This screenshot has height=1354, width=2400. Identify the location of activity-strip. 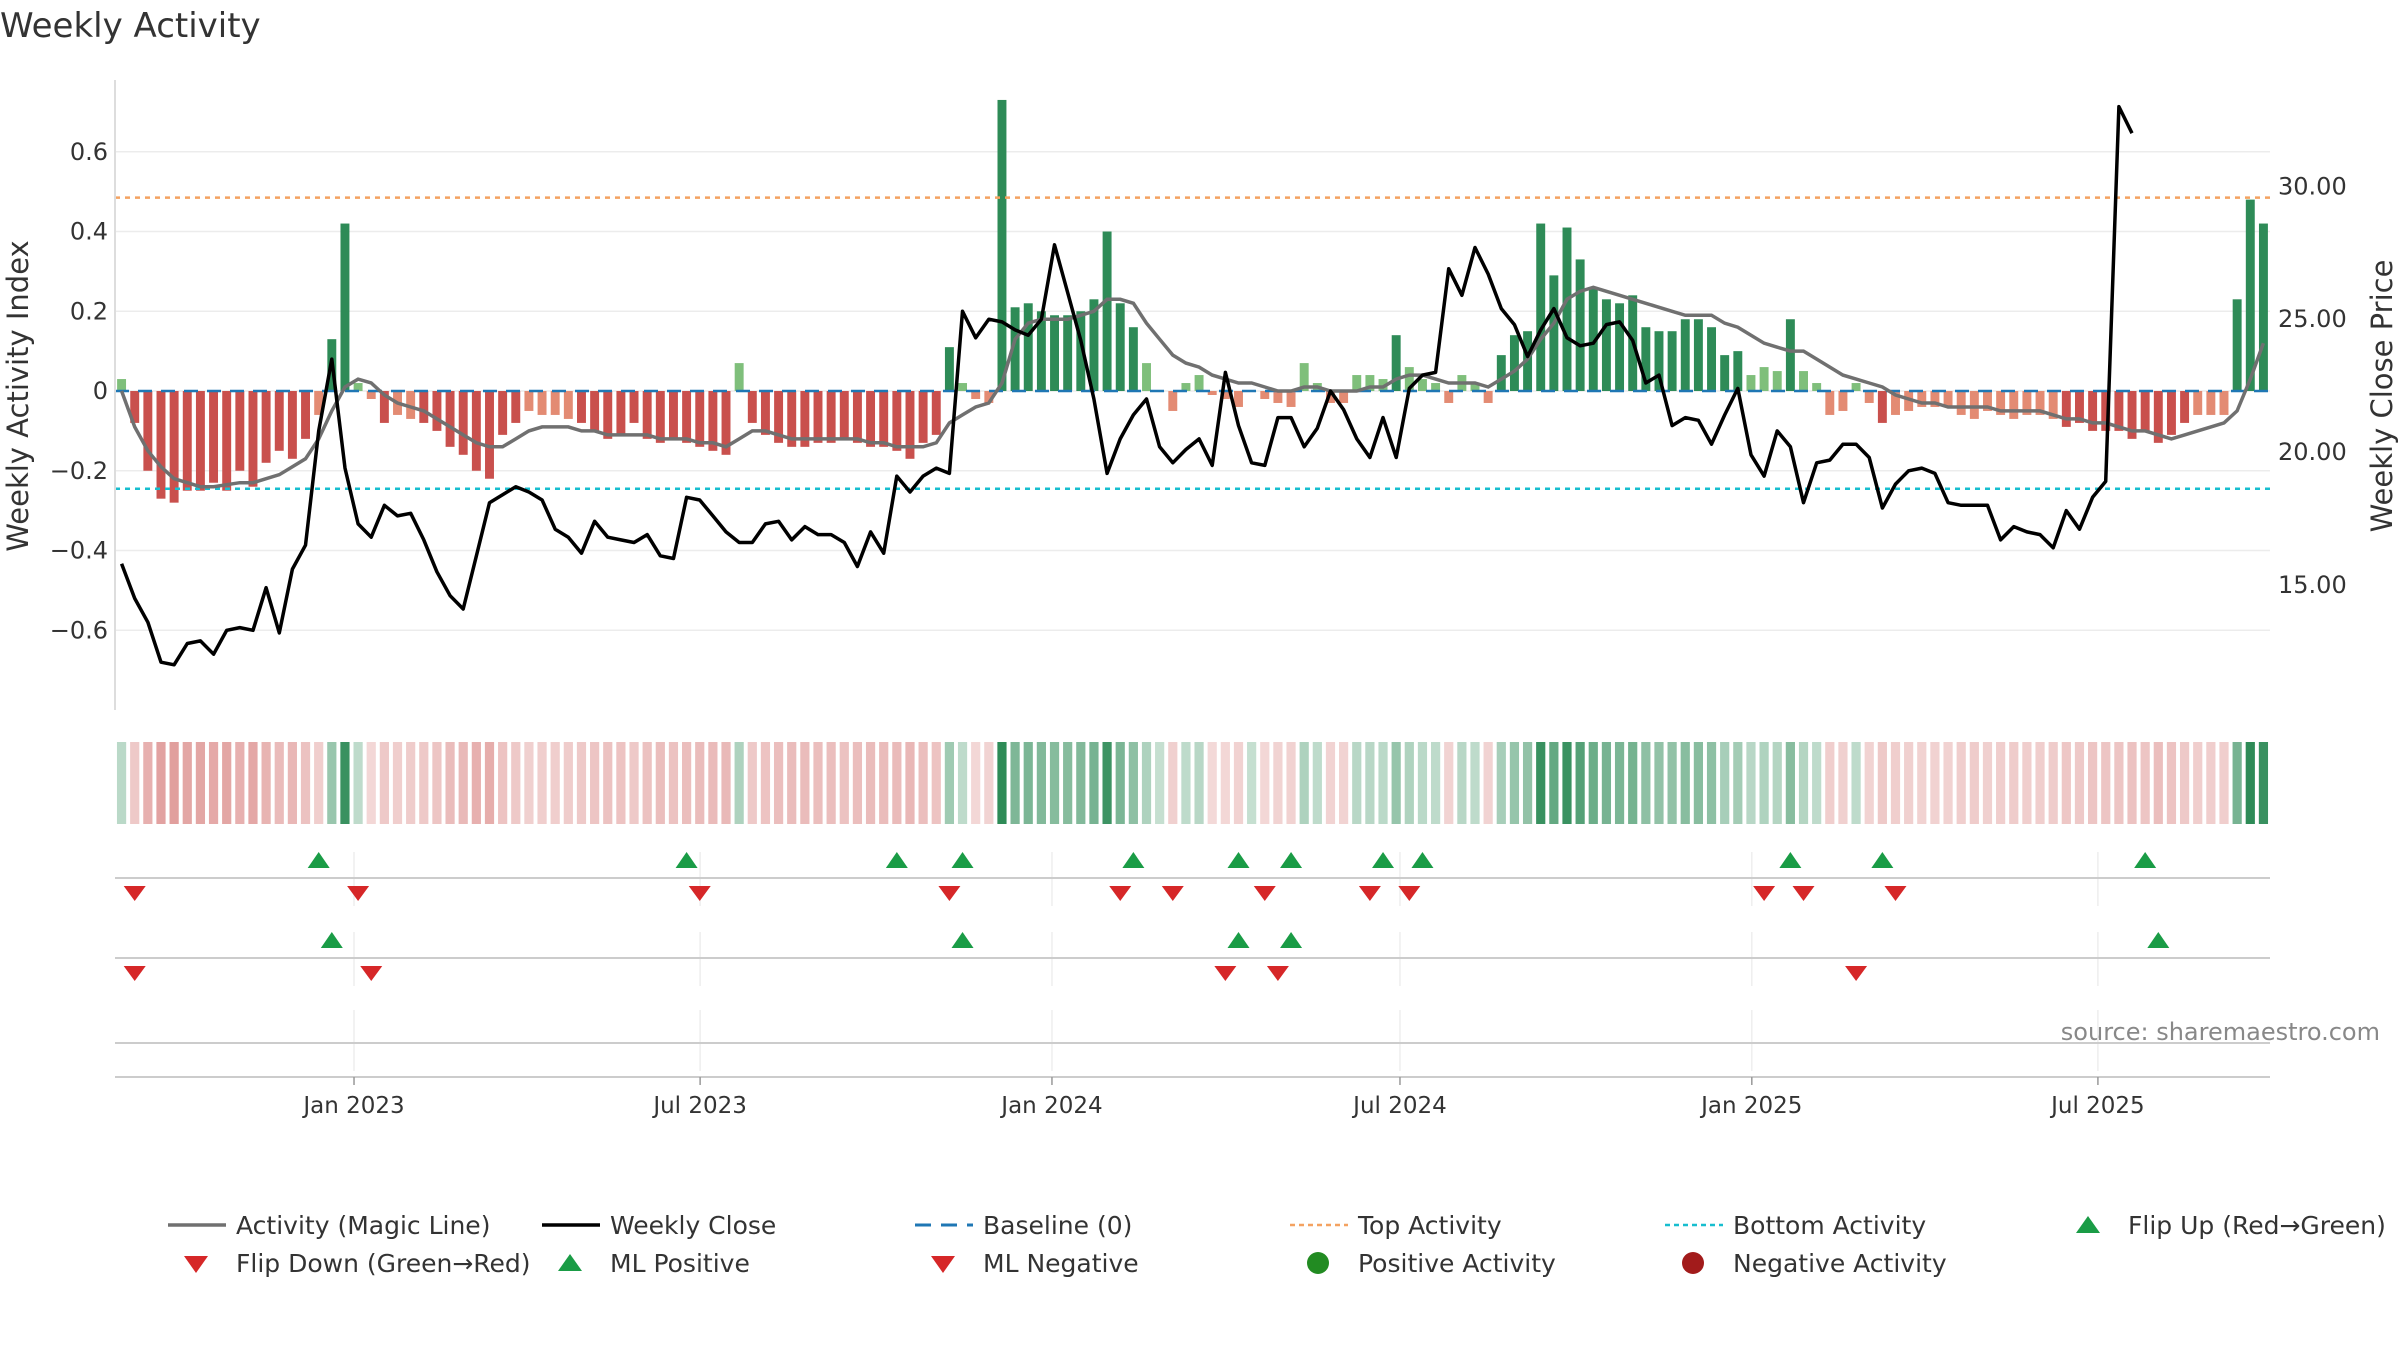
(1192, 783).